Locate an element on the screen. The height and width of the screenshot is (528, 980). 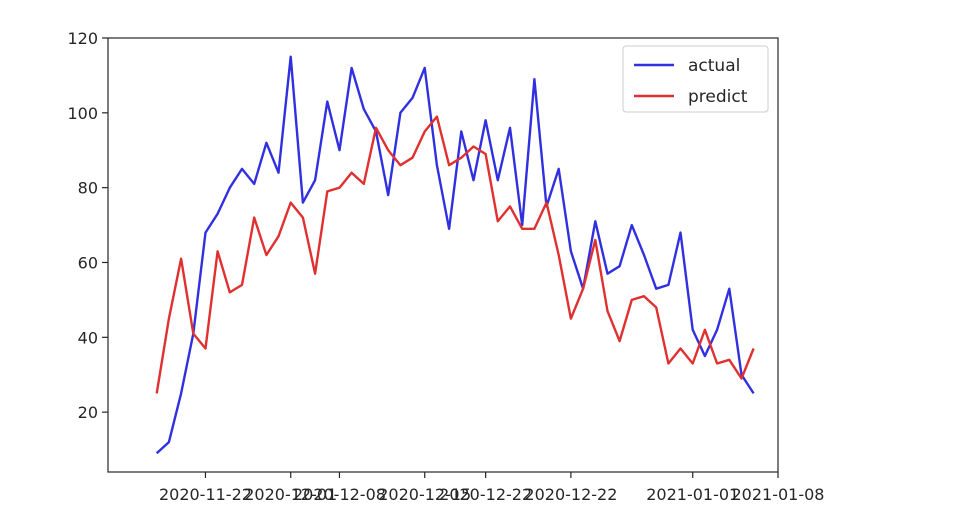
legend: actual predict is located at coordinates (695, 79).